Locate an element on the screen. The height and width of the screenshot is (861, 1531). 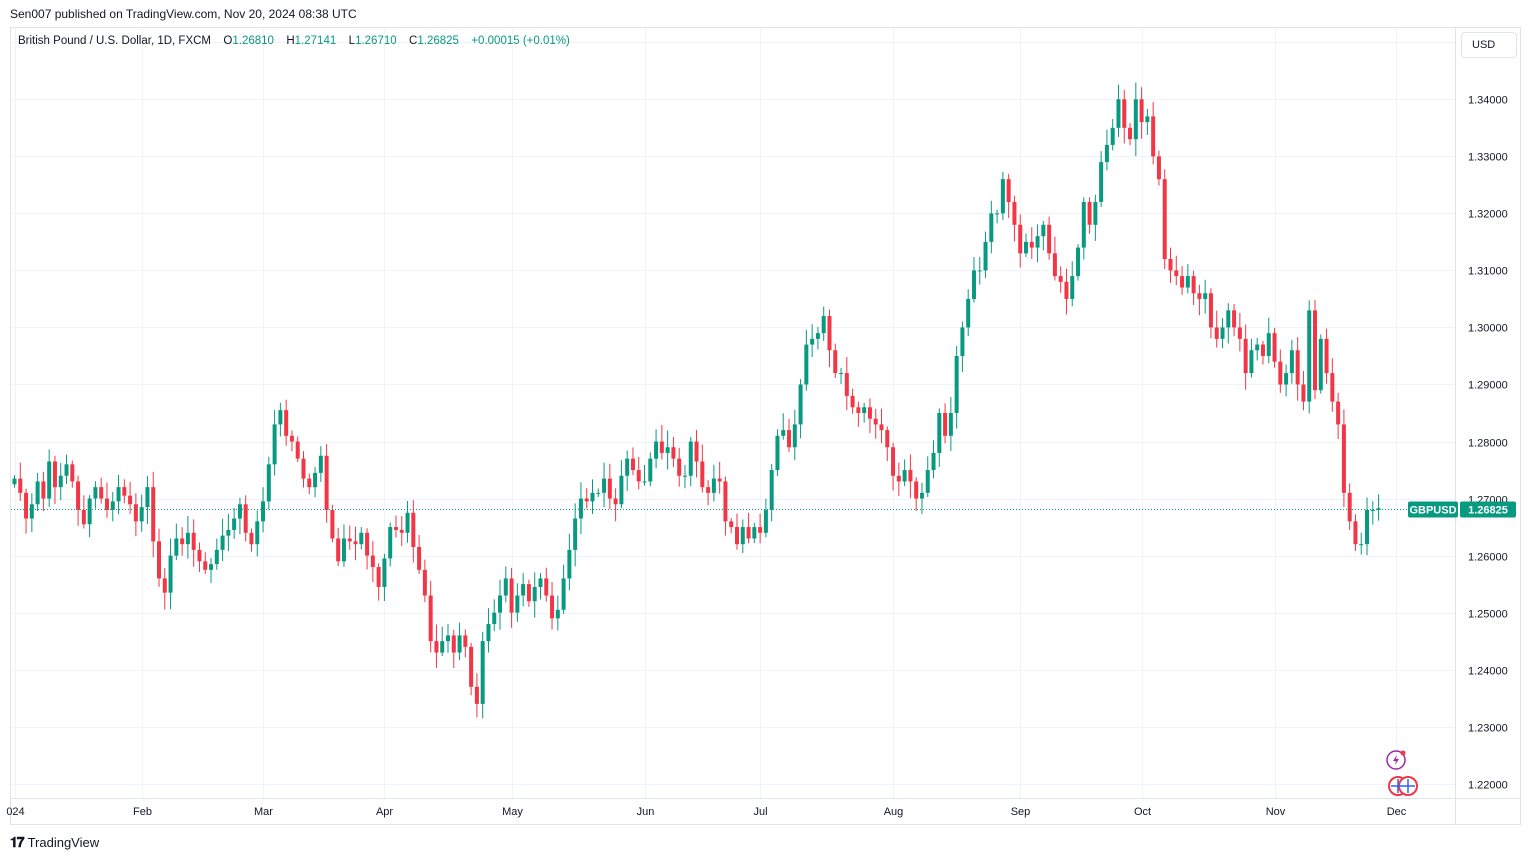
footer-brand: 𝟏𝟕 TradingView is located at coordinates (54, 842).